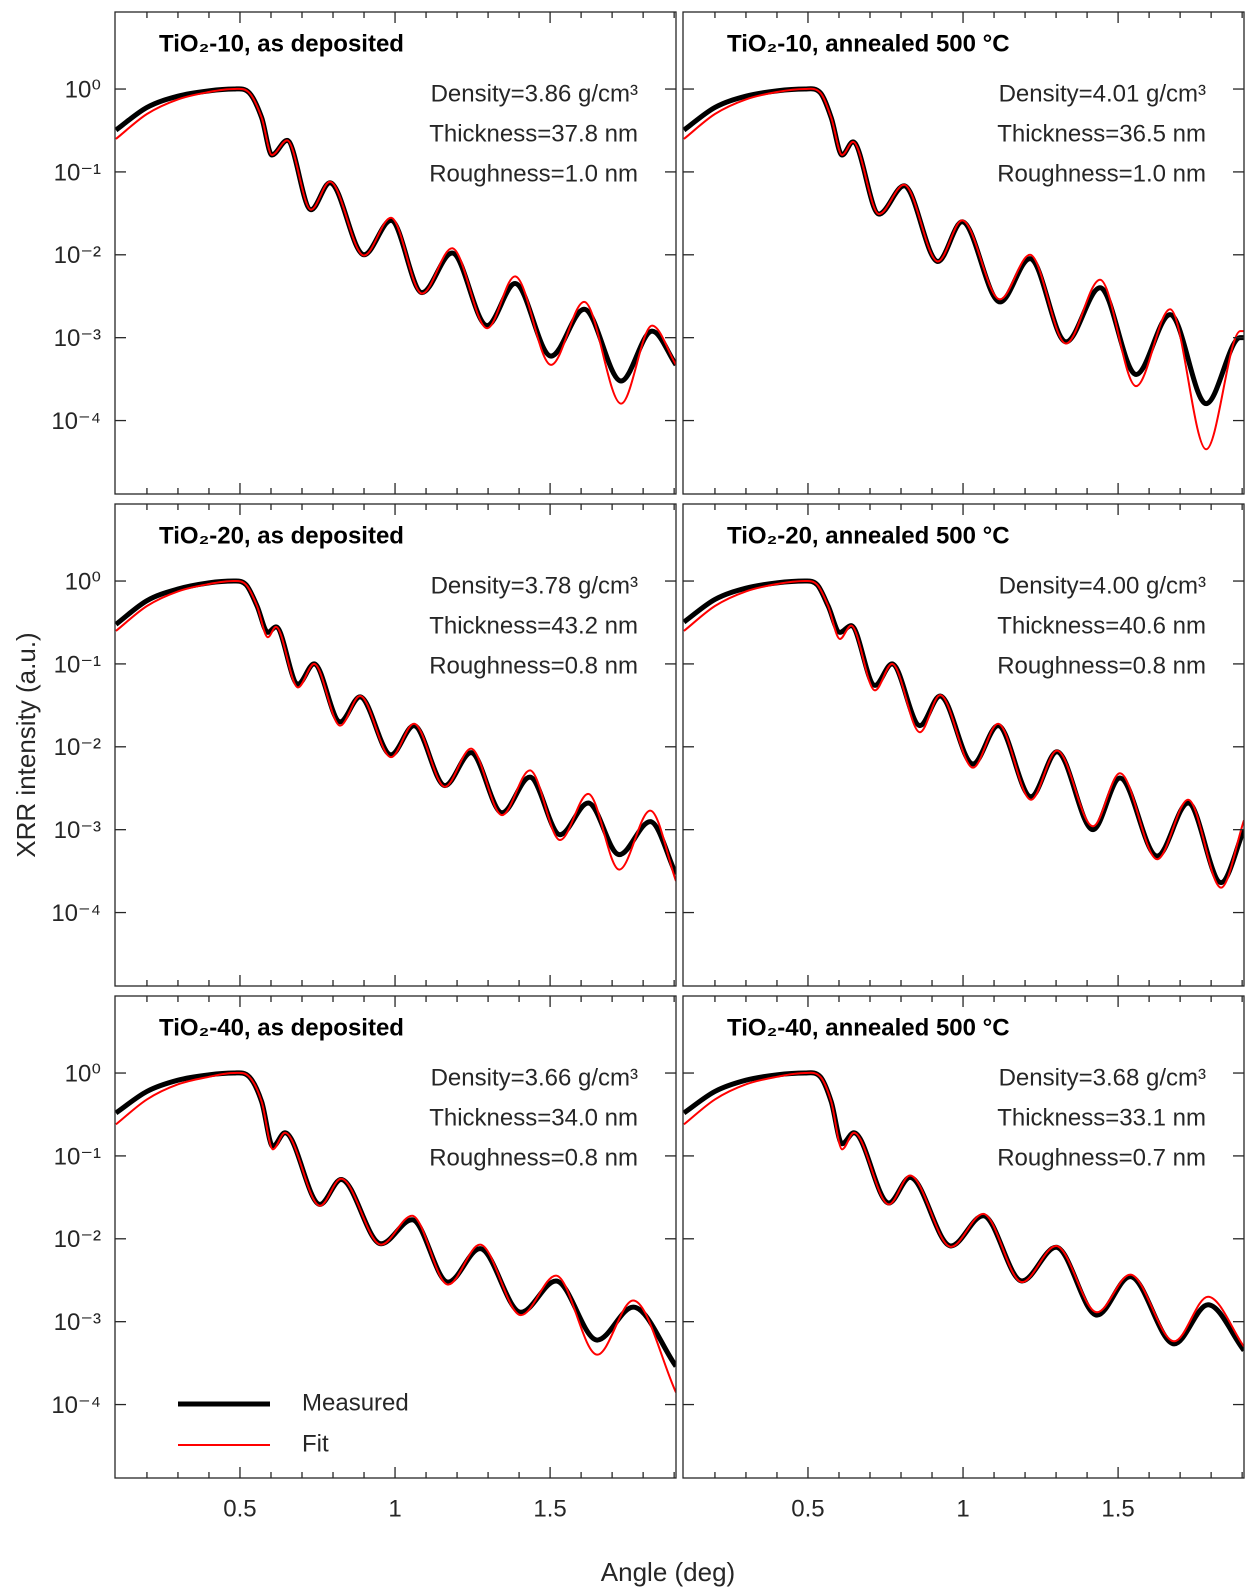 This screenshot has height=1589, width=1258. What do you see at coordinates (355, 1402) in the screenshot?
I see `legend-label: Measured` at bounding box center [355, 1402].